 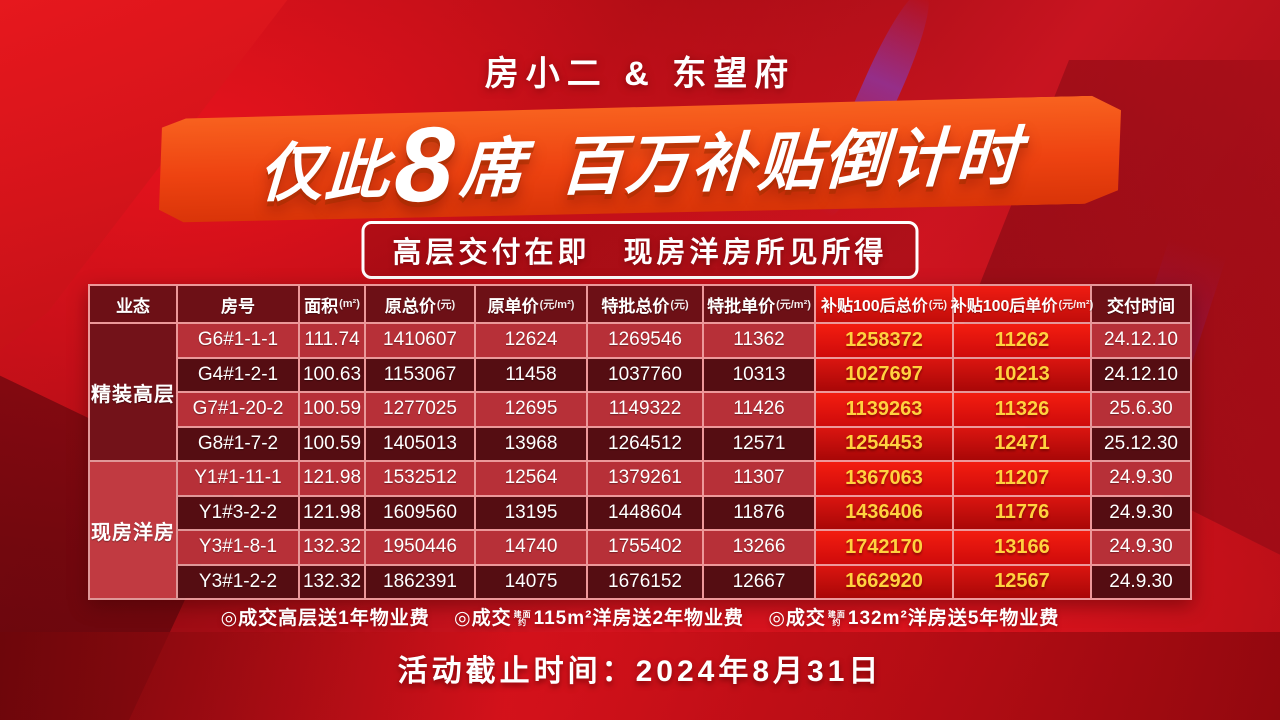 What do you see at coordinates (420, 512) in the screenshot?
I see `table-cell: 1609560` at bounding box center [420, 512].